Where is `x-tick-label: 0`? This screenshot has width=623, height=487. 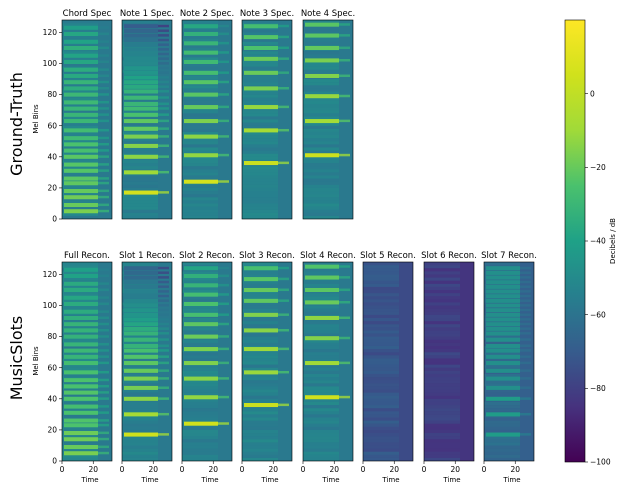
x-tick-label: 0 is located at coordinates (122, 469).